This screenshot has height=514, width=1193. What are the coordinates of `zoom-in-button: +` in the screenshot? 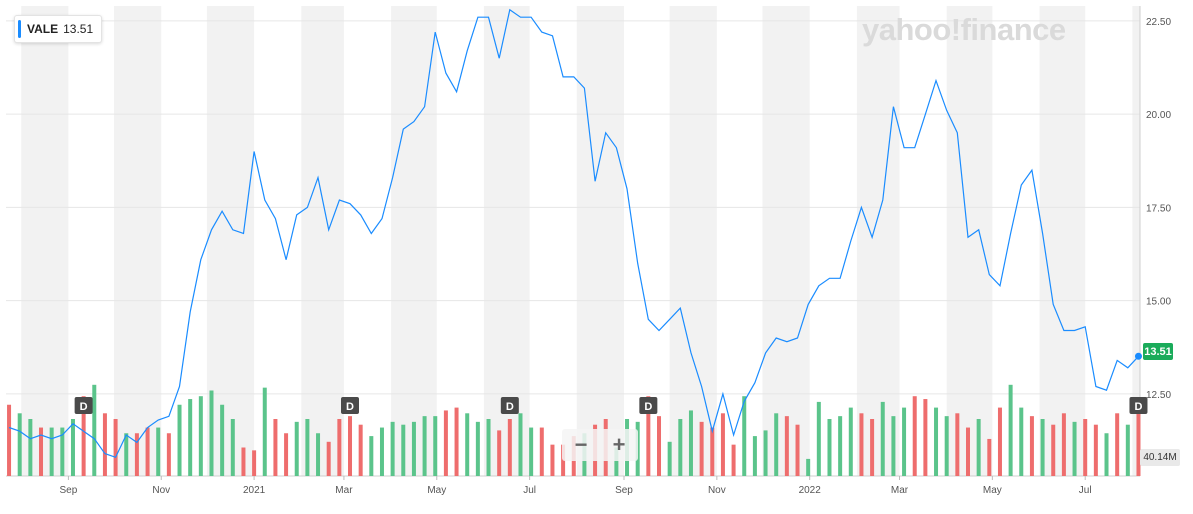 It's located at (619, 444).